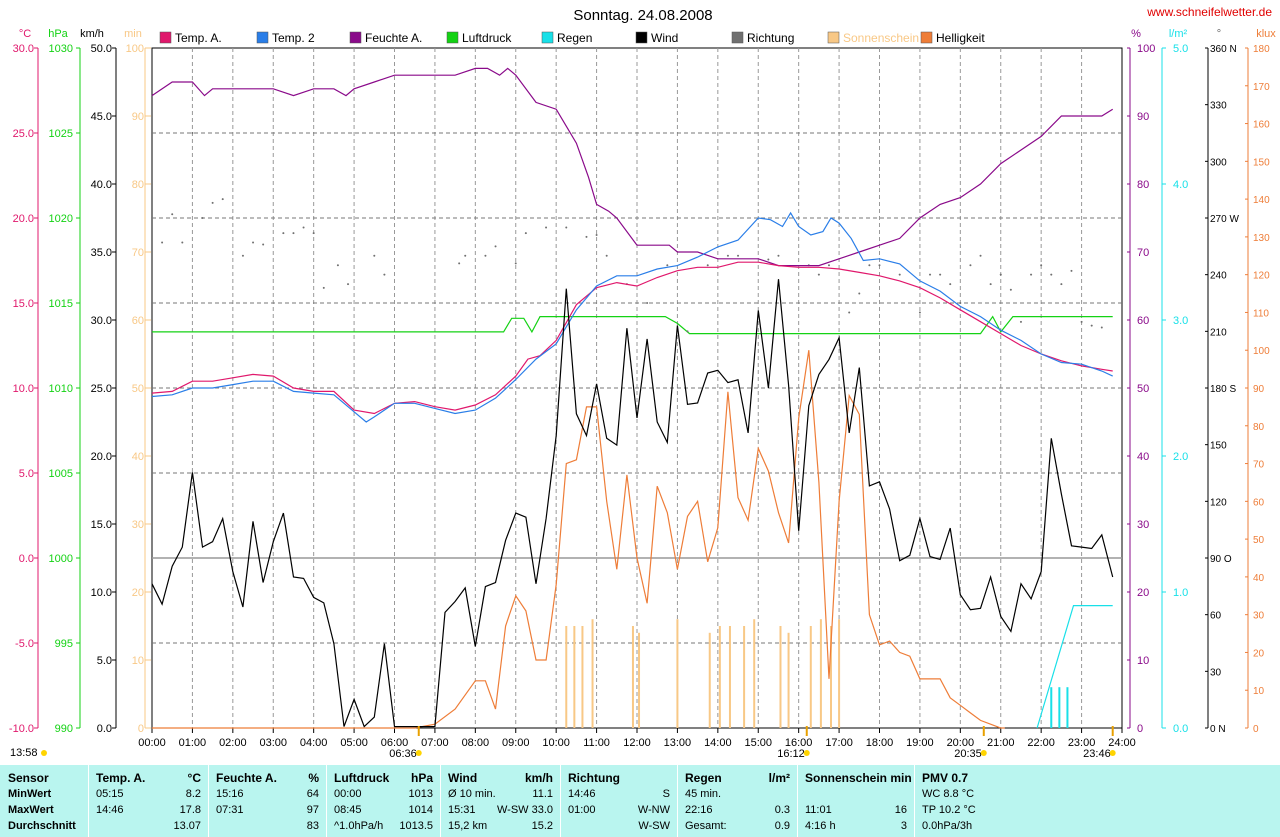 The height and width of the screenshot is (837, 1280). Describe the element at coordinates (758, 743) in the screenshot. I see `x-tick-label: 15:00` at that location.